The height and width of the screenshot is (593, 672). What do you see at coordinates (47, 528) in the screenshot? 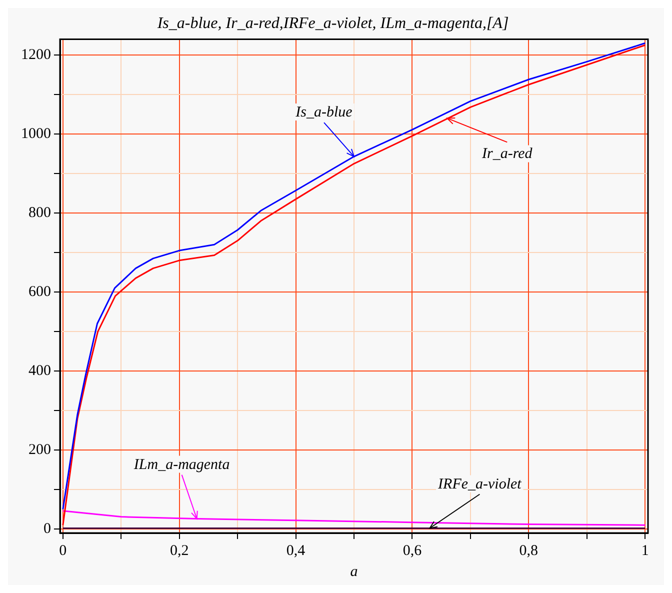
I see `y-tick-label: 0` at bounding box center [47, 528].